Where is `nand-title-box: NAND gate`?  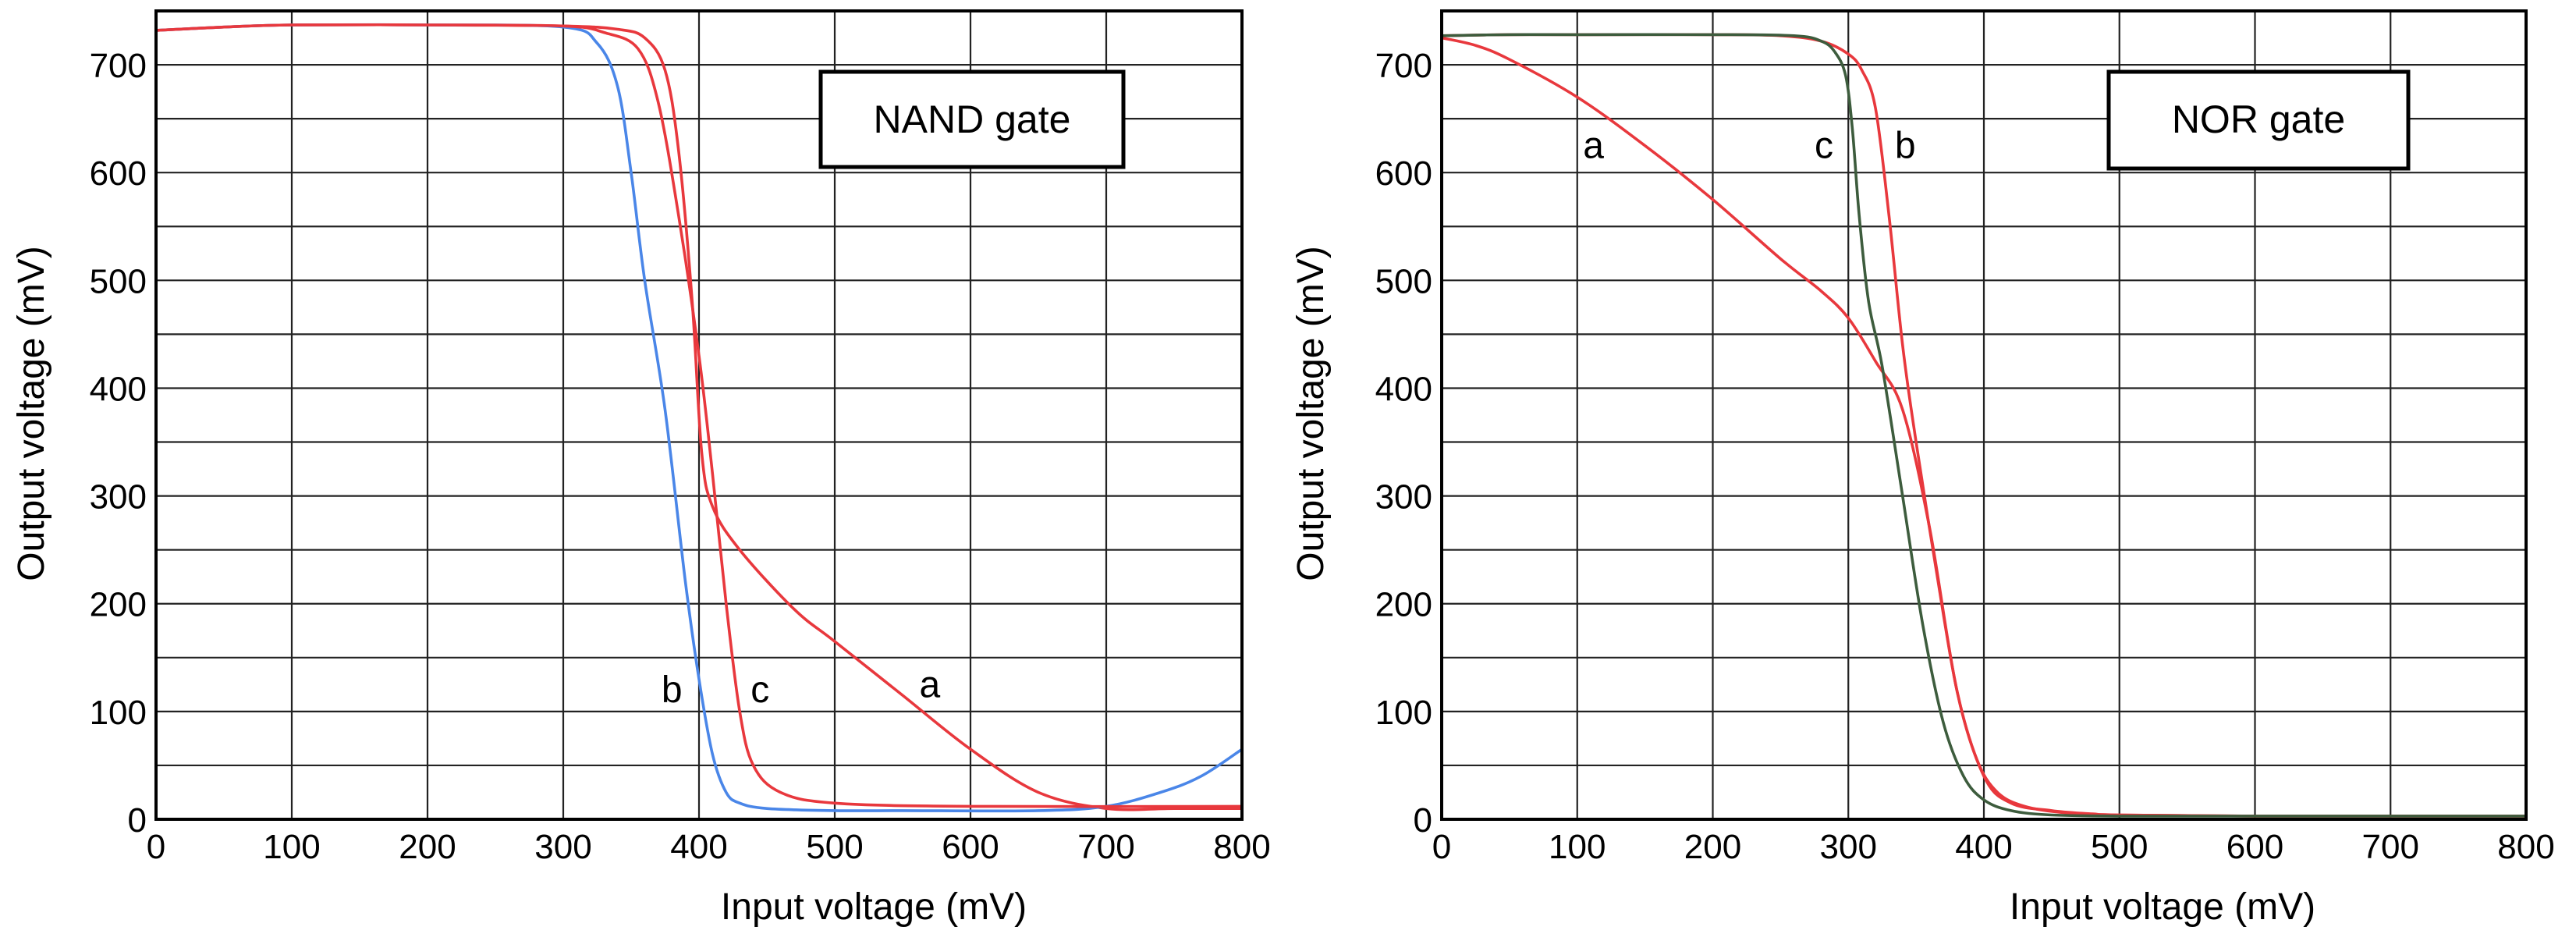 nand-title-box: NAND gate is located at coordinates (972, 119).